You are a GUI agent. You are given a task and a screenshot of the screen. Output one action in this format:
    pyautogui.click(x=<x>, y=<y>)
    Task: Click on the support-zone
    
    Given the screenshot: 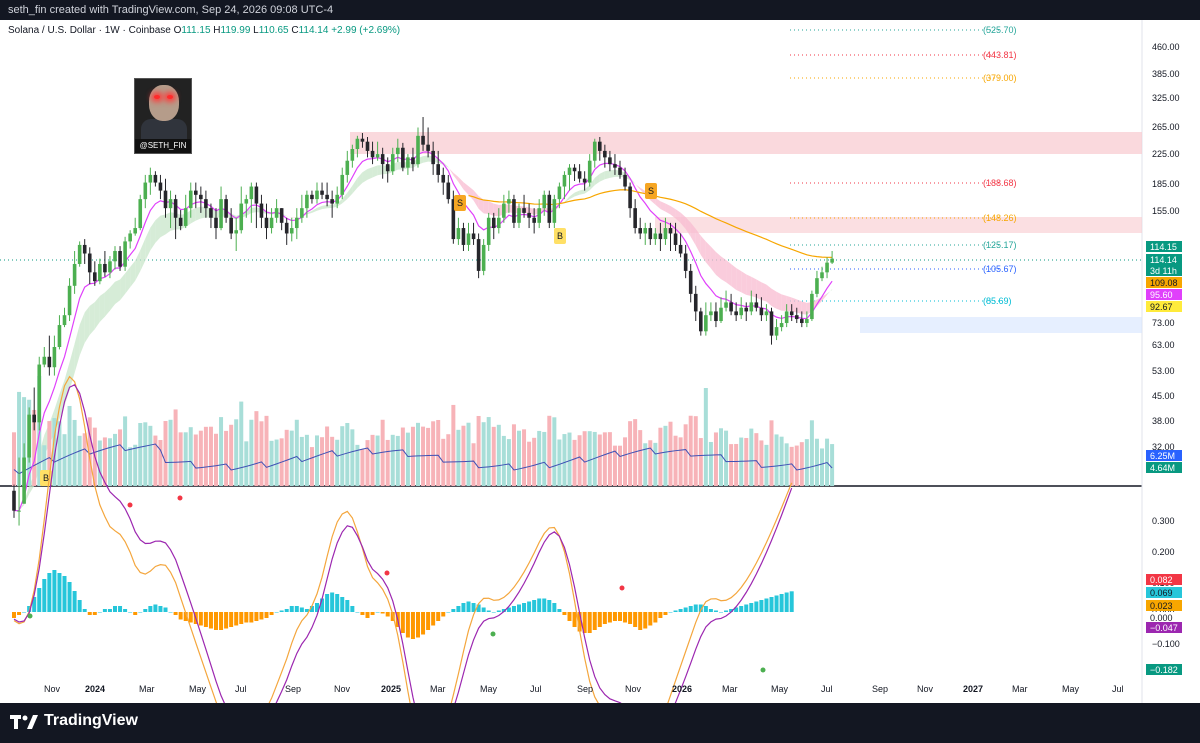 What is the action you would take?
    pyautogui.click(x=1001, y=325)
    